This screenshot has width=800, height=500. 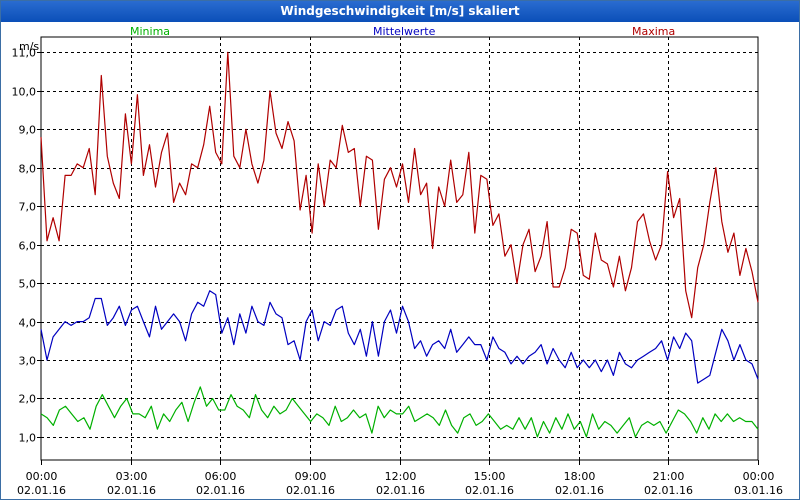 I want to click on y-tick-label: 11,0, so click(x=24, y=53).